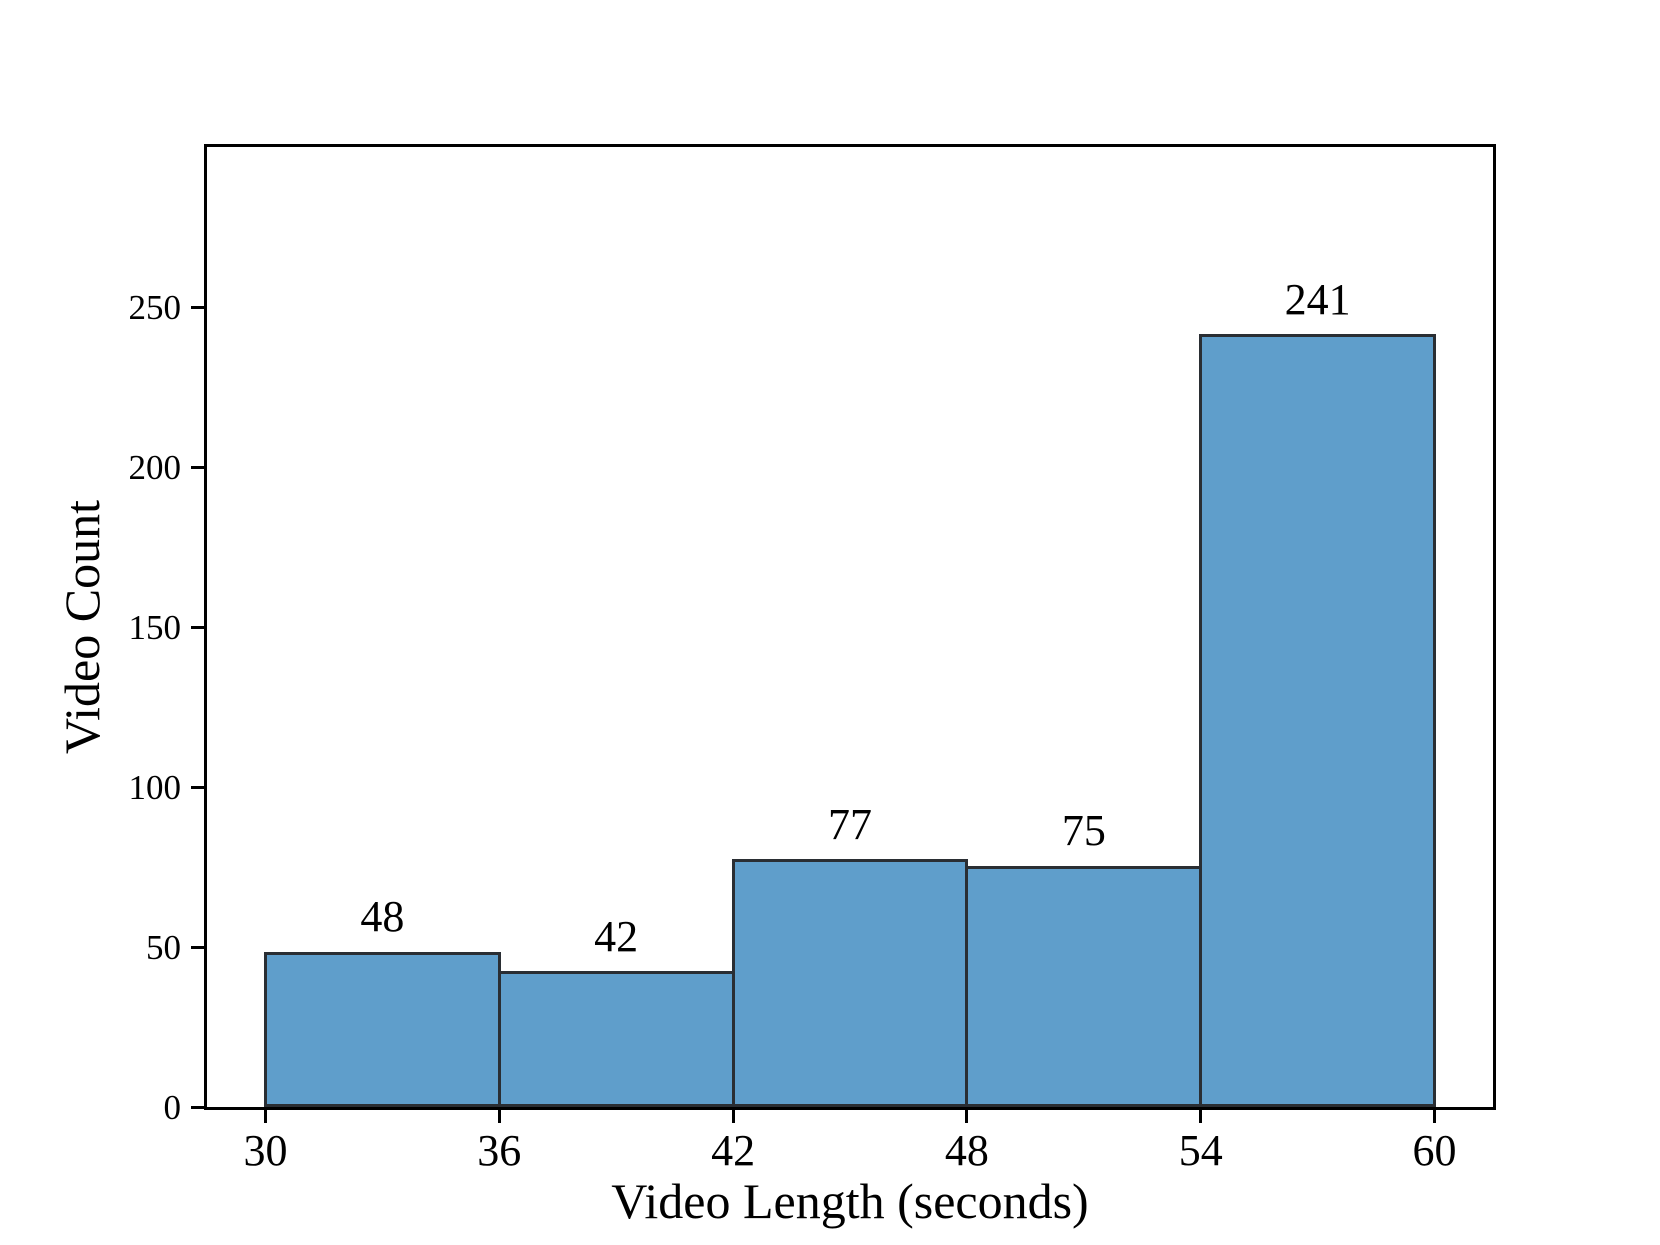 The width and height of the screenshot is (1660, 1245). Describe the element at coordinates (1083, 830) in the screenshot. I see `bar-value-label: 75` at that location.